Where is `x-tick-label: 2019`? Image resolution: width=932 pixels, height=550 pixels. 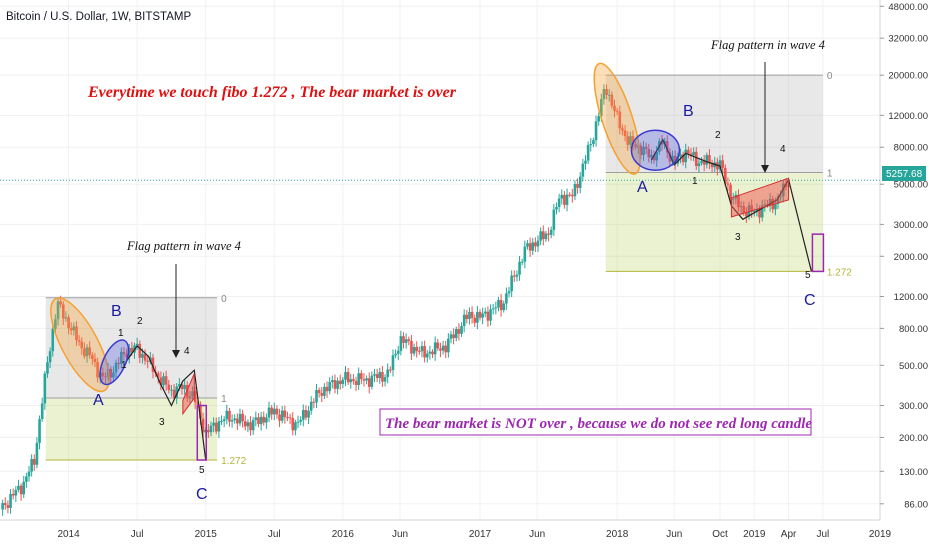 x-tick-label: 2019 is located at coordinates (754, 534).